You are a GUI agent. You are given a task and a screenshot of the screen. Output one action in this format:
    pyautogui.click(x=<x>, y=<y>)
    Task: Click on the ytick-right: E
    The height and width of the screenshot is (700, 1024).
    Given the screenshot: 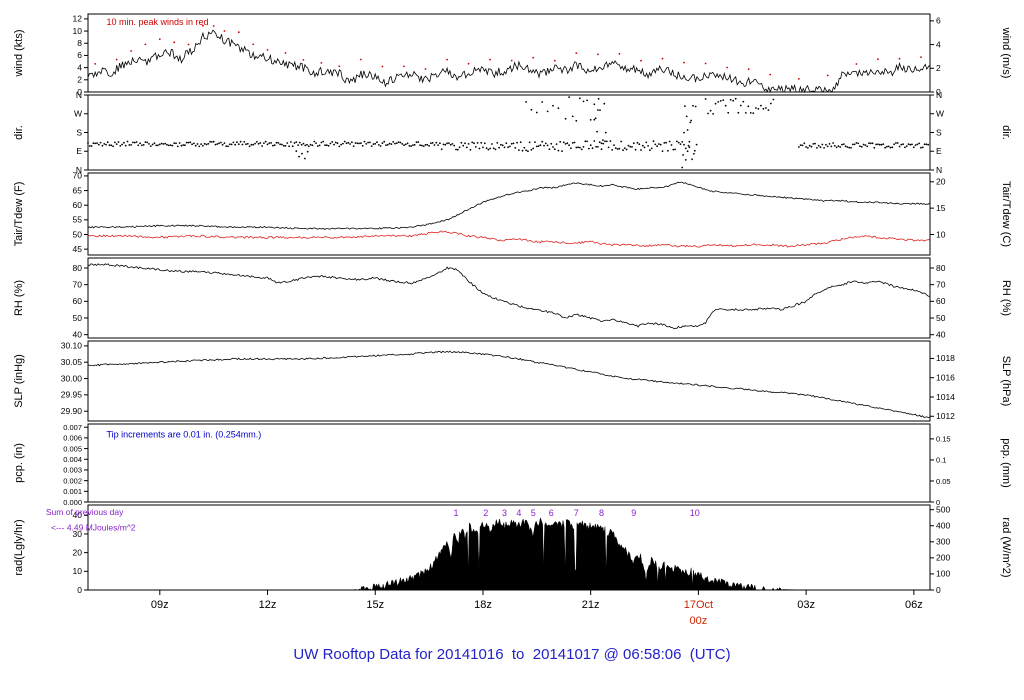 What is the action you would take?
    pyautogui.click(x=939, y=151)
    